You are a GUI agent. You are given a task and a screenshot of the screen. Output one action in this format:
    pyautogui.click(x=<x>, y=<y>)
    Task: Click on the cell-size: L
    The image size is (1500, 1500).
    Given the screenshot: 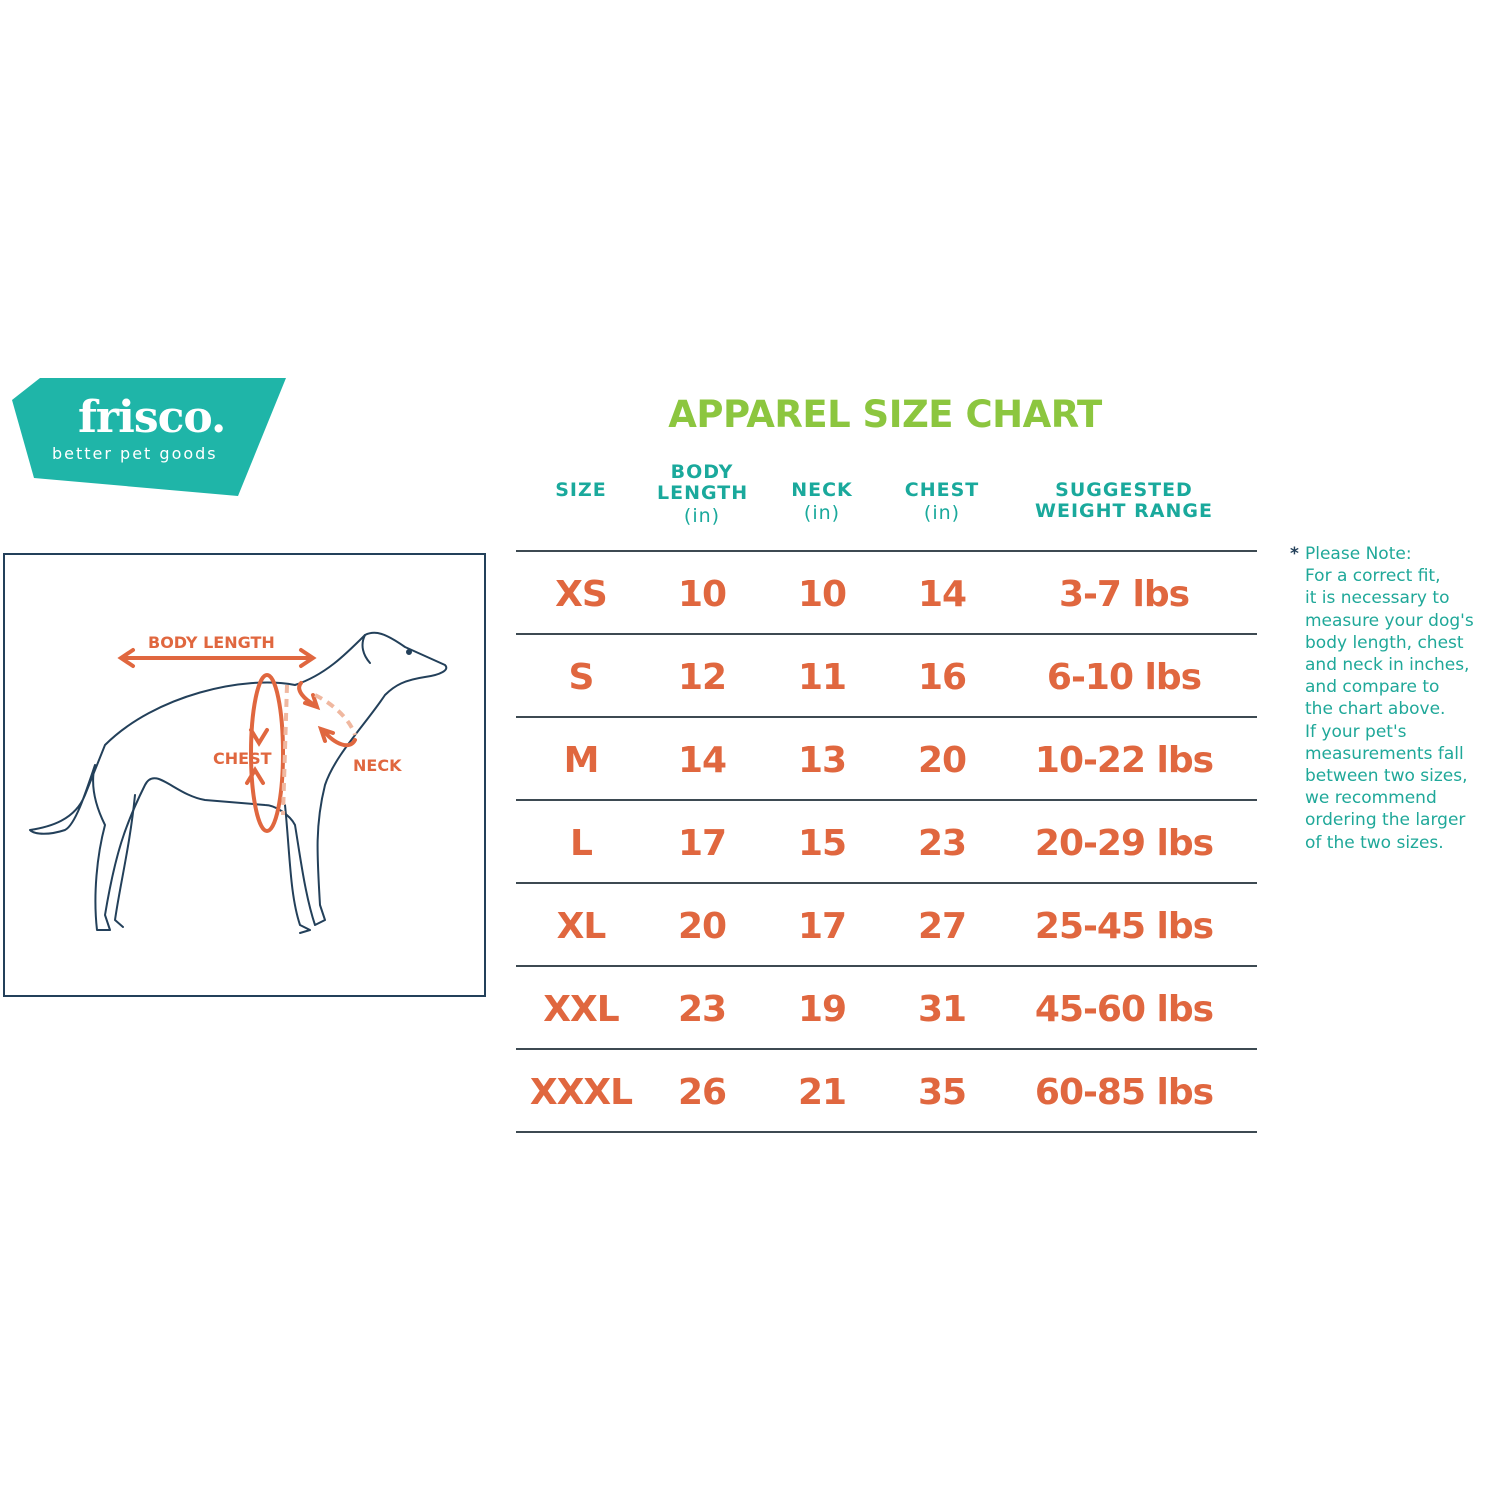 What is the action you would take?
    pyautogui.click(x=581, y=843)
    